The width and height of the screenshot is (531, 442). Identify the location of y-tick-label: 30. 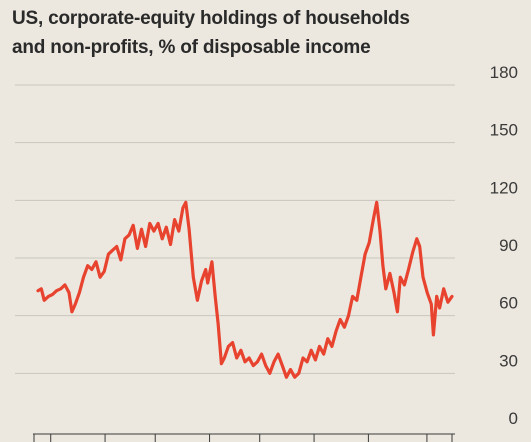
(508, 360).